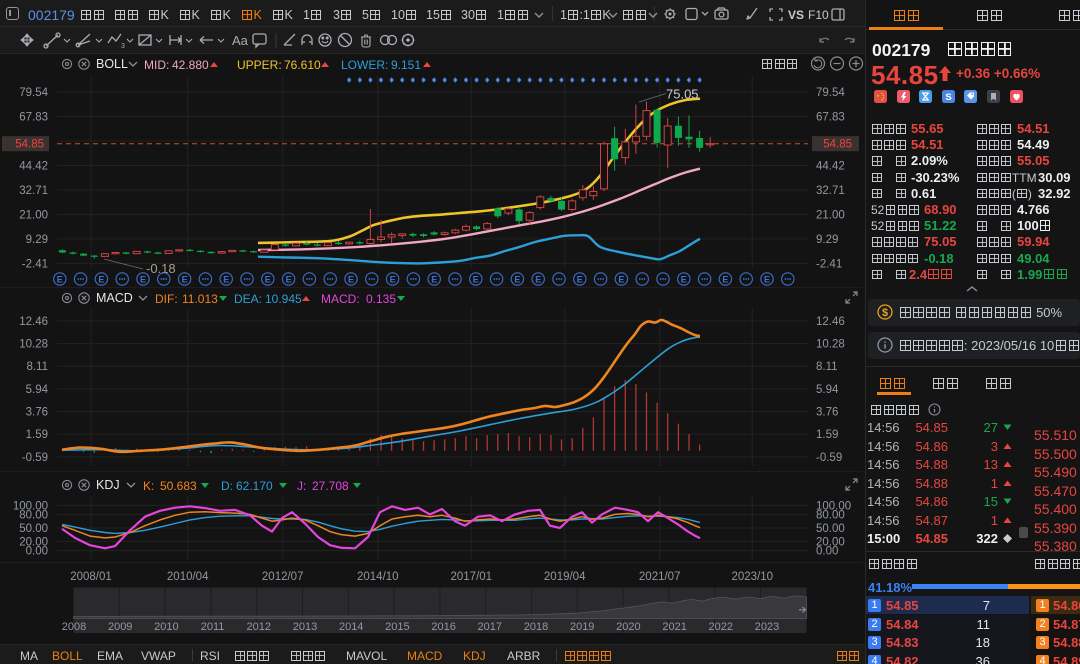 This screenshot has height=664, width=1080. I want to click on svg-text: 2014/10, so click(378, 577).